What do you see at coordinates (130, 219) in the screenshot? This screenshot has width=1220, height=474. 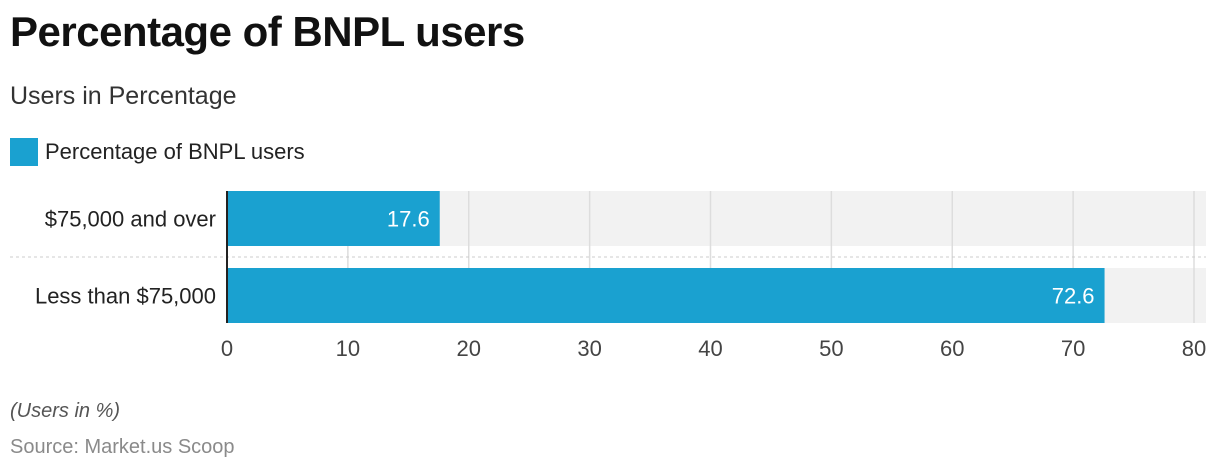 I see `category-label: $75,000 and over` at bounding box center [130, 219].